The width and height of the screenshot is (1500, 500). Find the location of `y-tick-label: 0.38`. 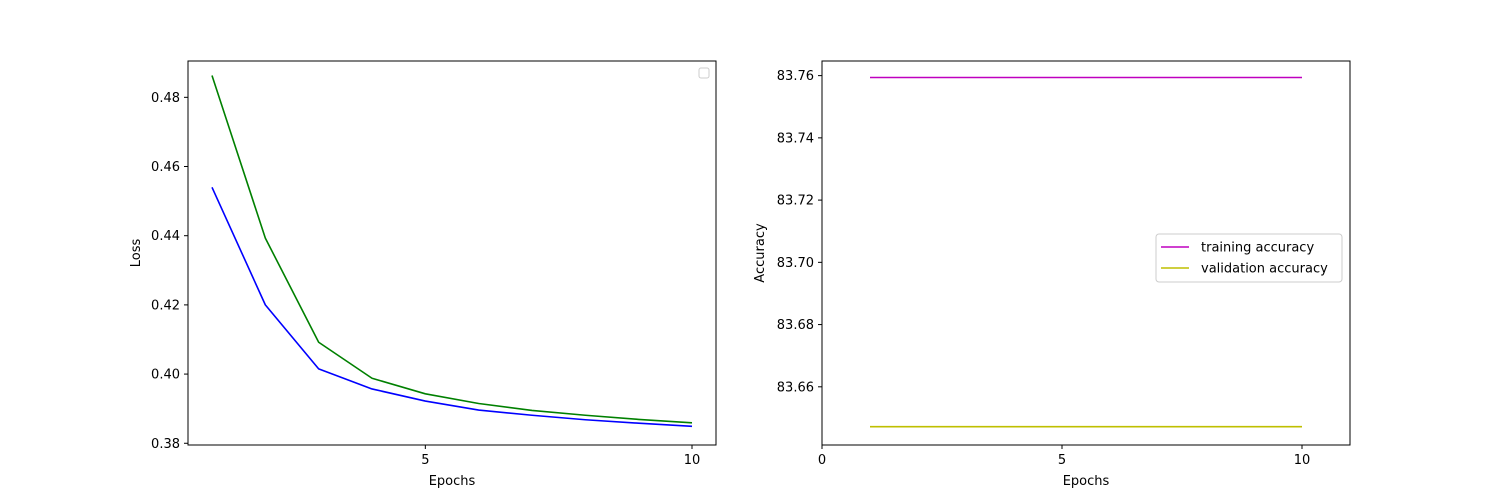

y-tick-label: 0.38 is located at coordinates (165, 444).